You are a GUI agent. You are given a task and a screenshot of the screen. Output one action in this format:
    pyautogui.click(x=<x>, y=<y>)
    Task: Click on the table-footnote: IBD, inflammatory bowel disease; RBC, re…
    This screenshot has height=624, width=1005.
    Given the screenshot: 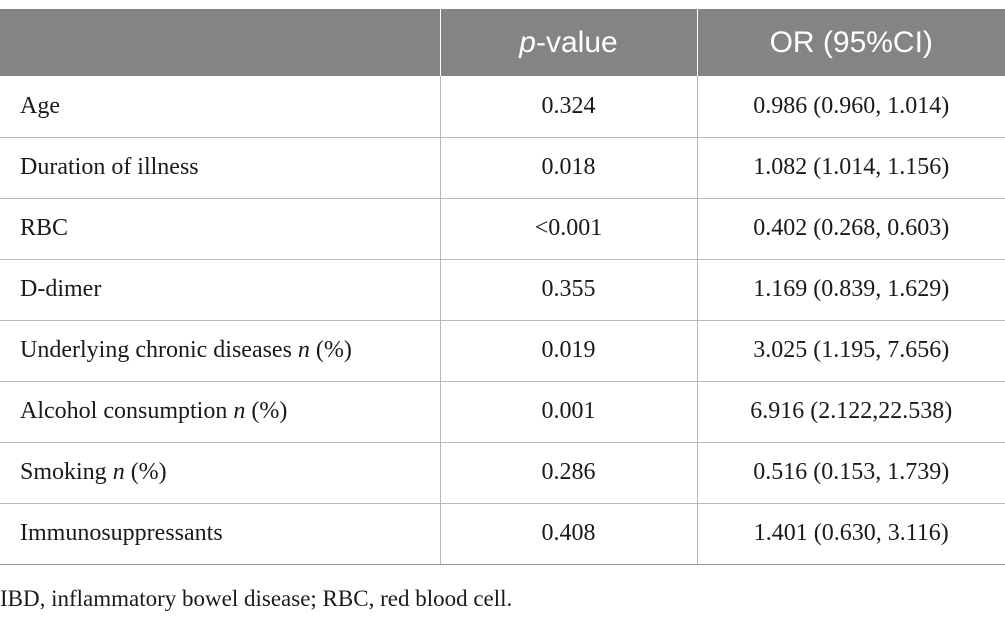 What is the action you would take?
    pyautogui.click(x=256, y=598)
    